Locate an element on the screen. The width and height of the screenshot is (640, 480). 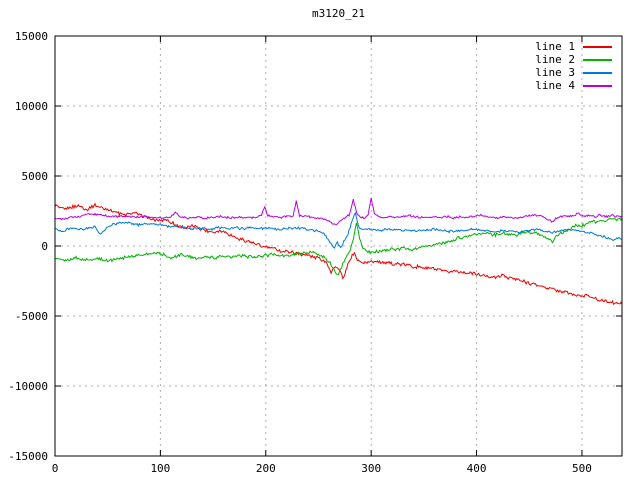
y-tick-label: 10000 is located at coordinates (31, 106).